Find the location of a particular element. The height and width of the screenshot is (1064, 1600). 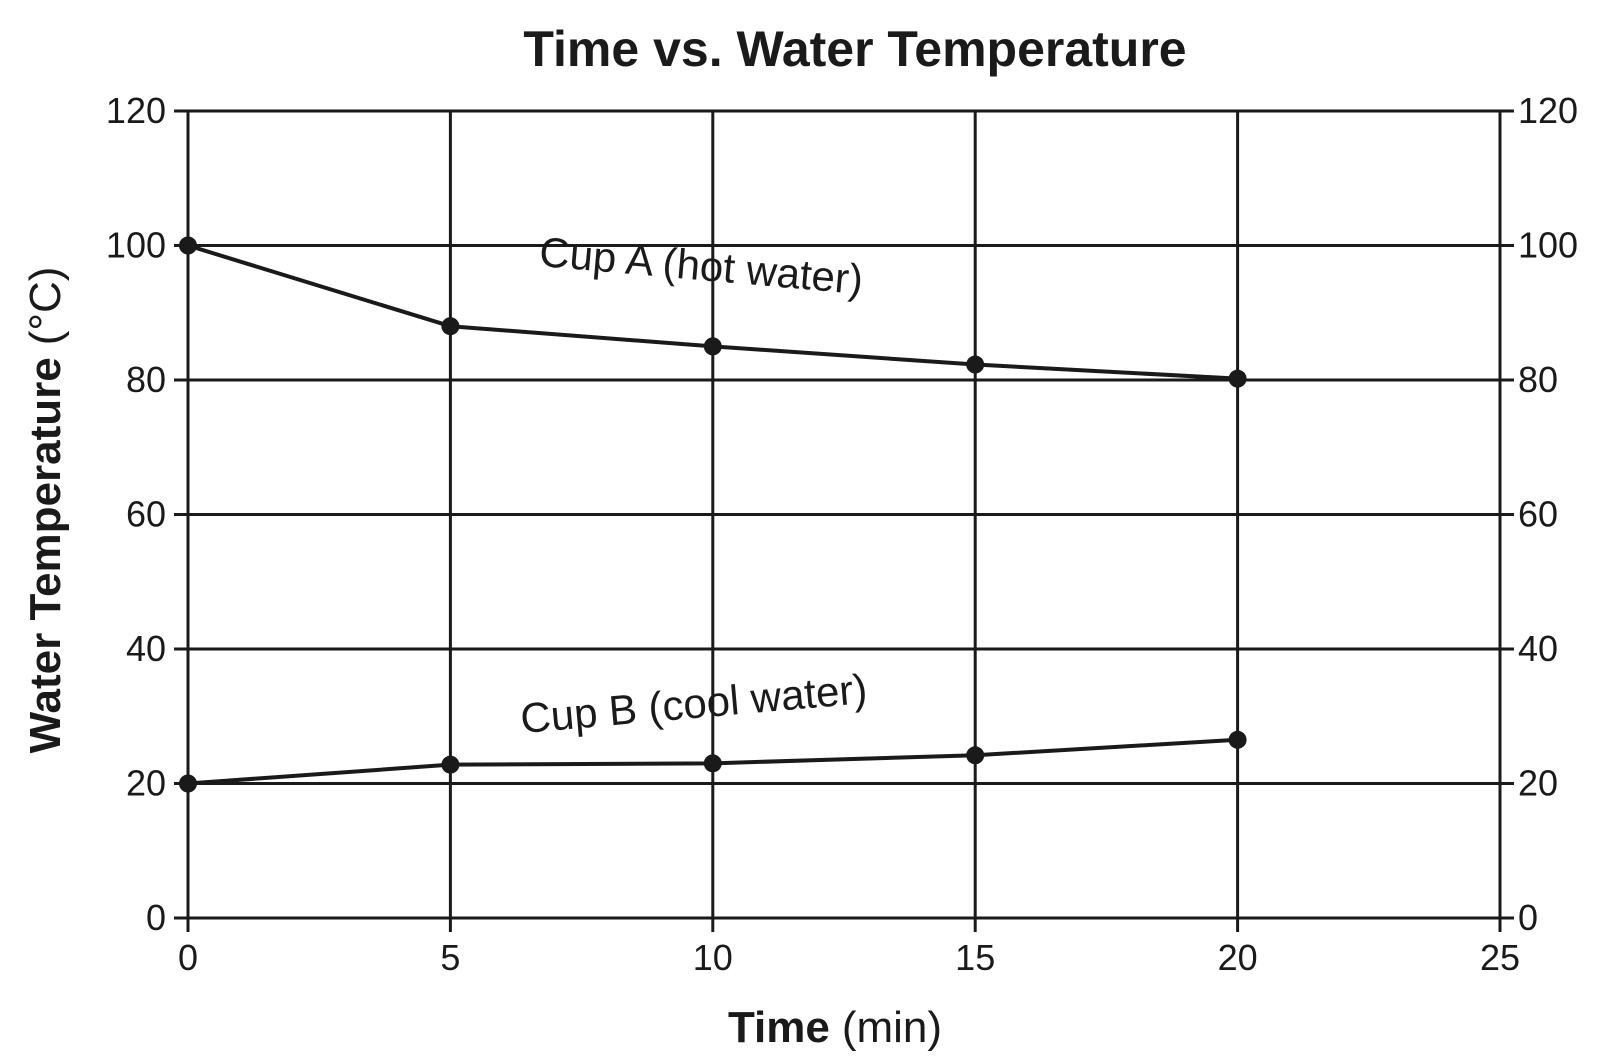

x-tick-label: 0 is located at coordinates (188, 957).